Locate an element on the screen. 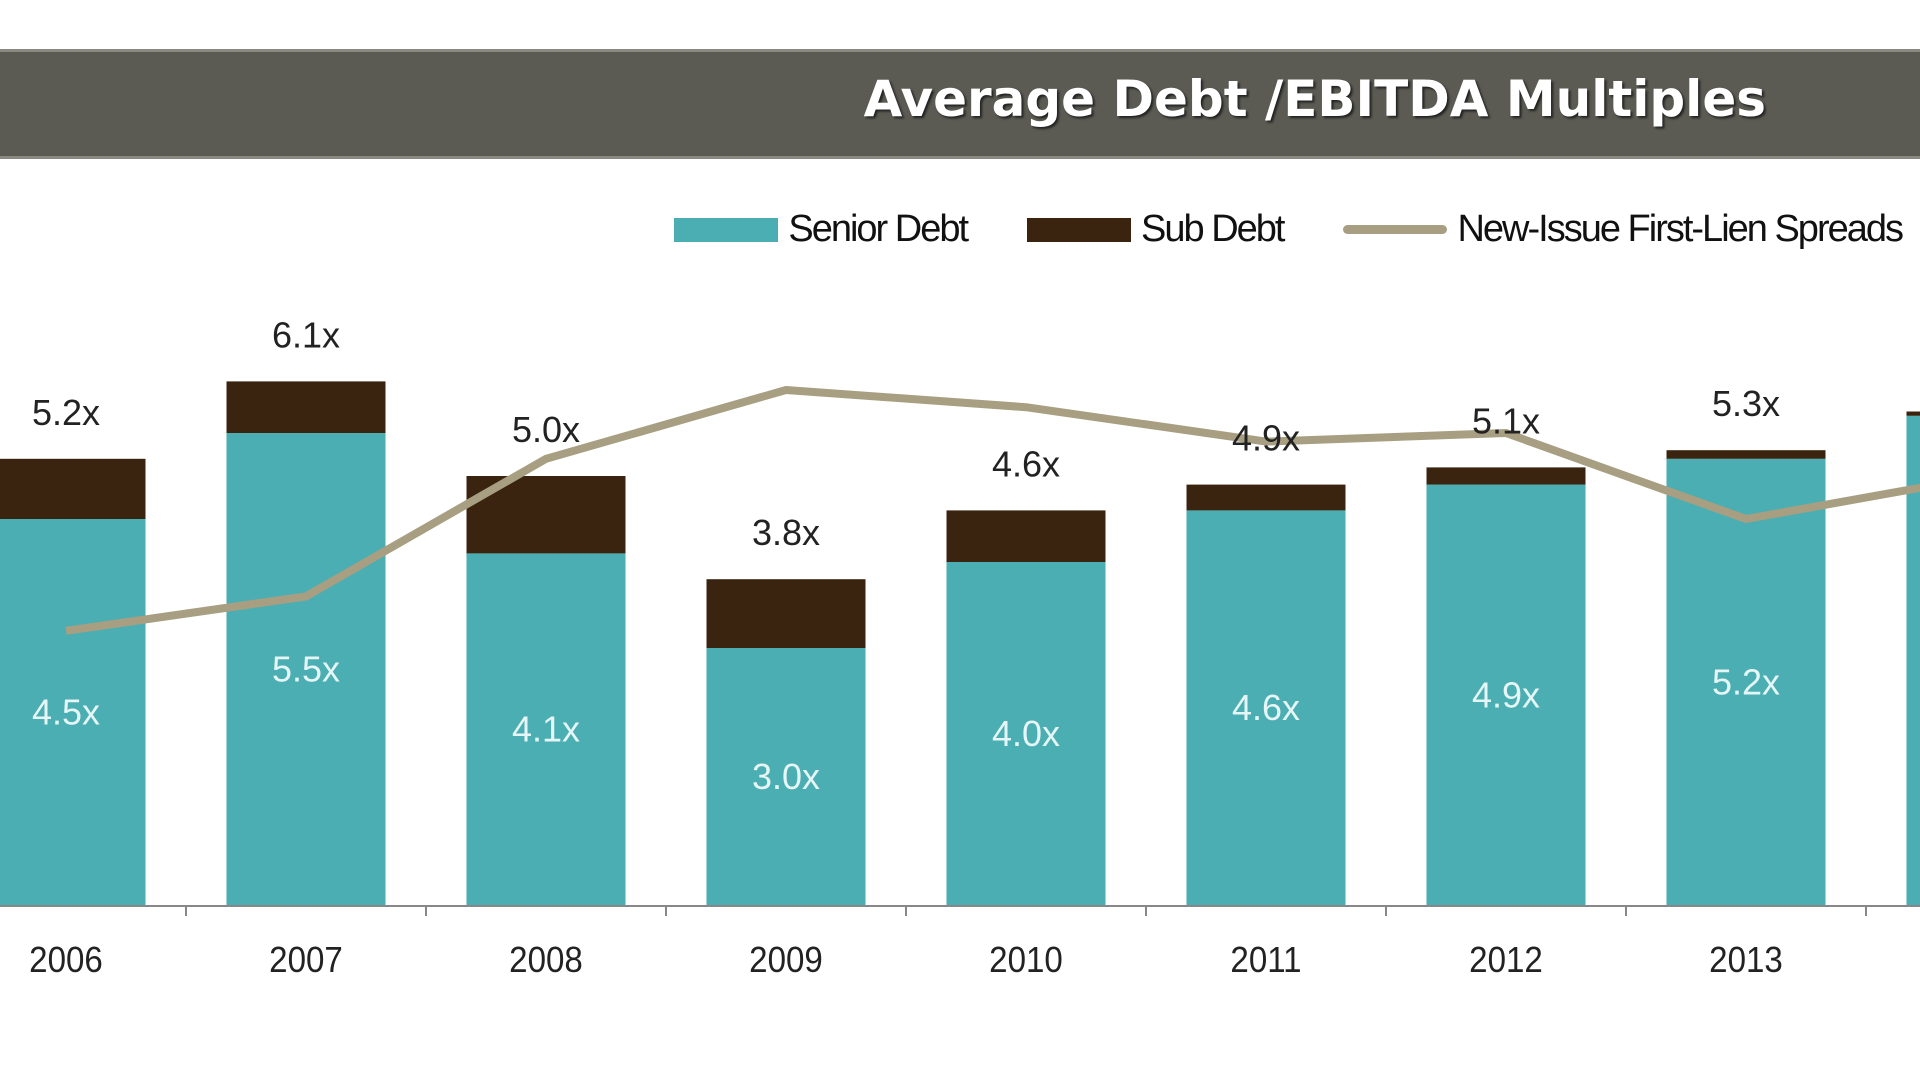 The image size is (1920, 1080). chart-title: Average Debt /EBITDA Multiples is located at coordinates (1314, 99).